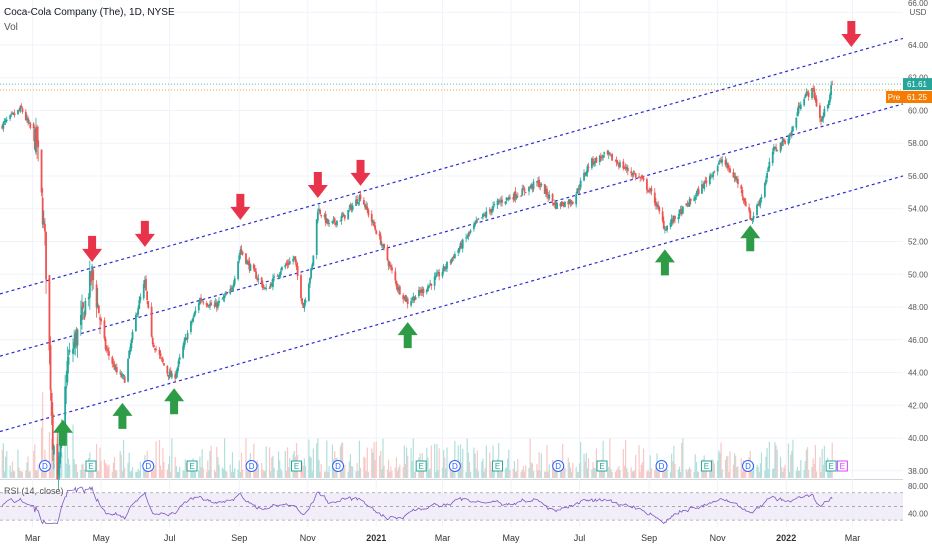  I want to click on price-tick-label: 56.00, so click(918, 176).